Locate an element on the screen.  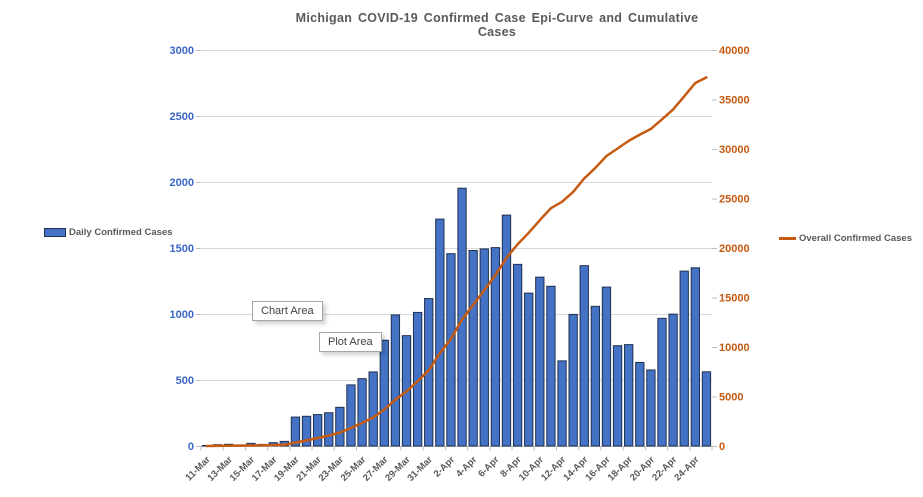
legend-overall-label: Overall Confirmed Cases is located at coordinates (855, 238).